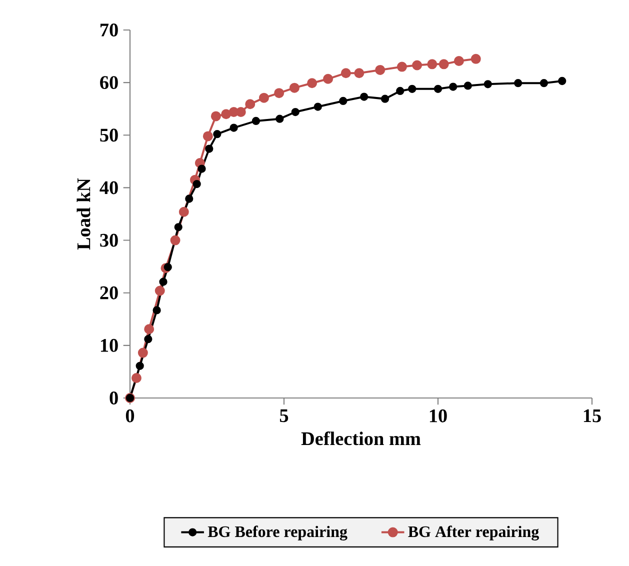  Describe the element at coordinates (109, 30) in the screenshot. I see `y-tick-label: 70` at that location.